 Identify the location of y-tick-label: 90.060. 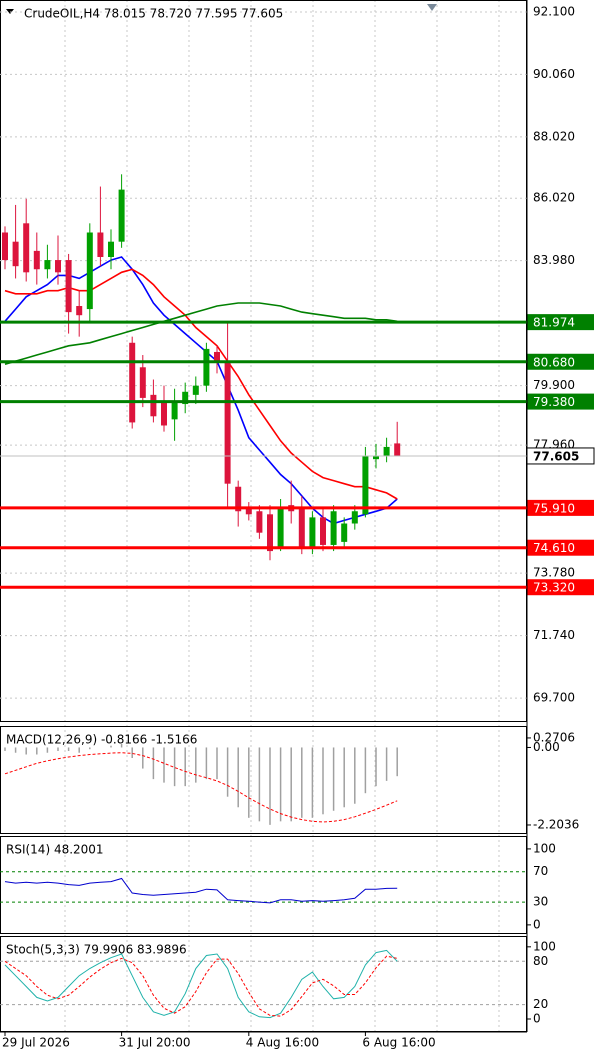
(554, 74).